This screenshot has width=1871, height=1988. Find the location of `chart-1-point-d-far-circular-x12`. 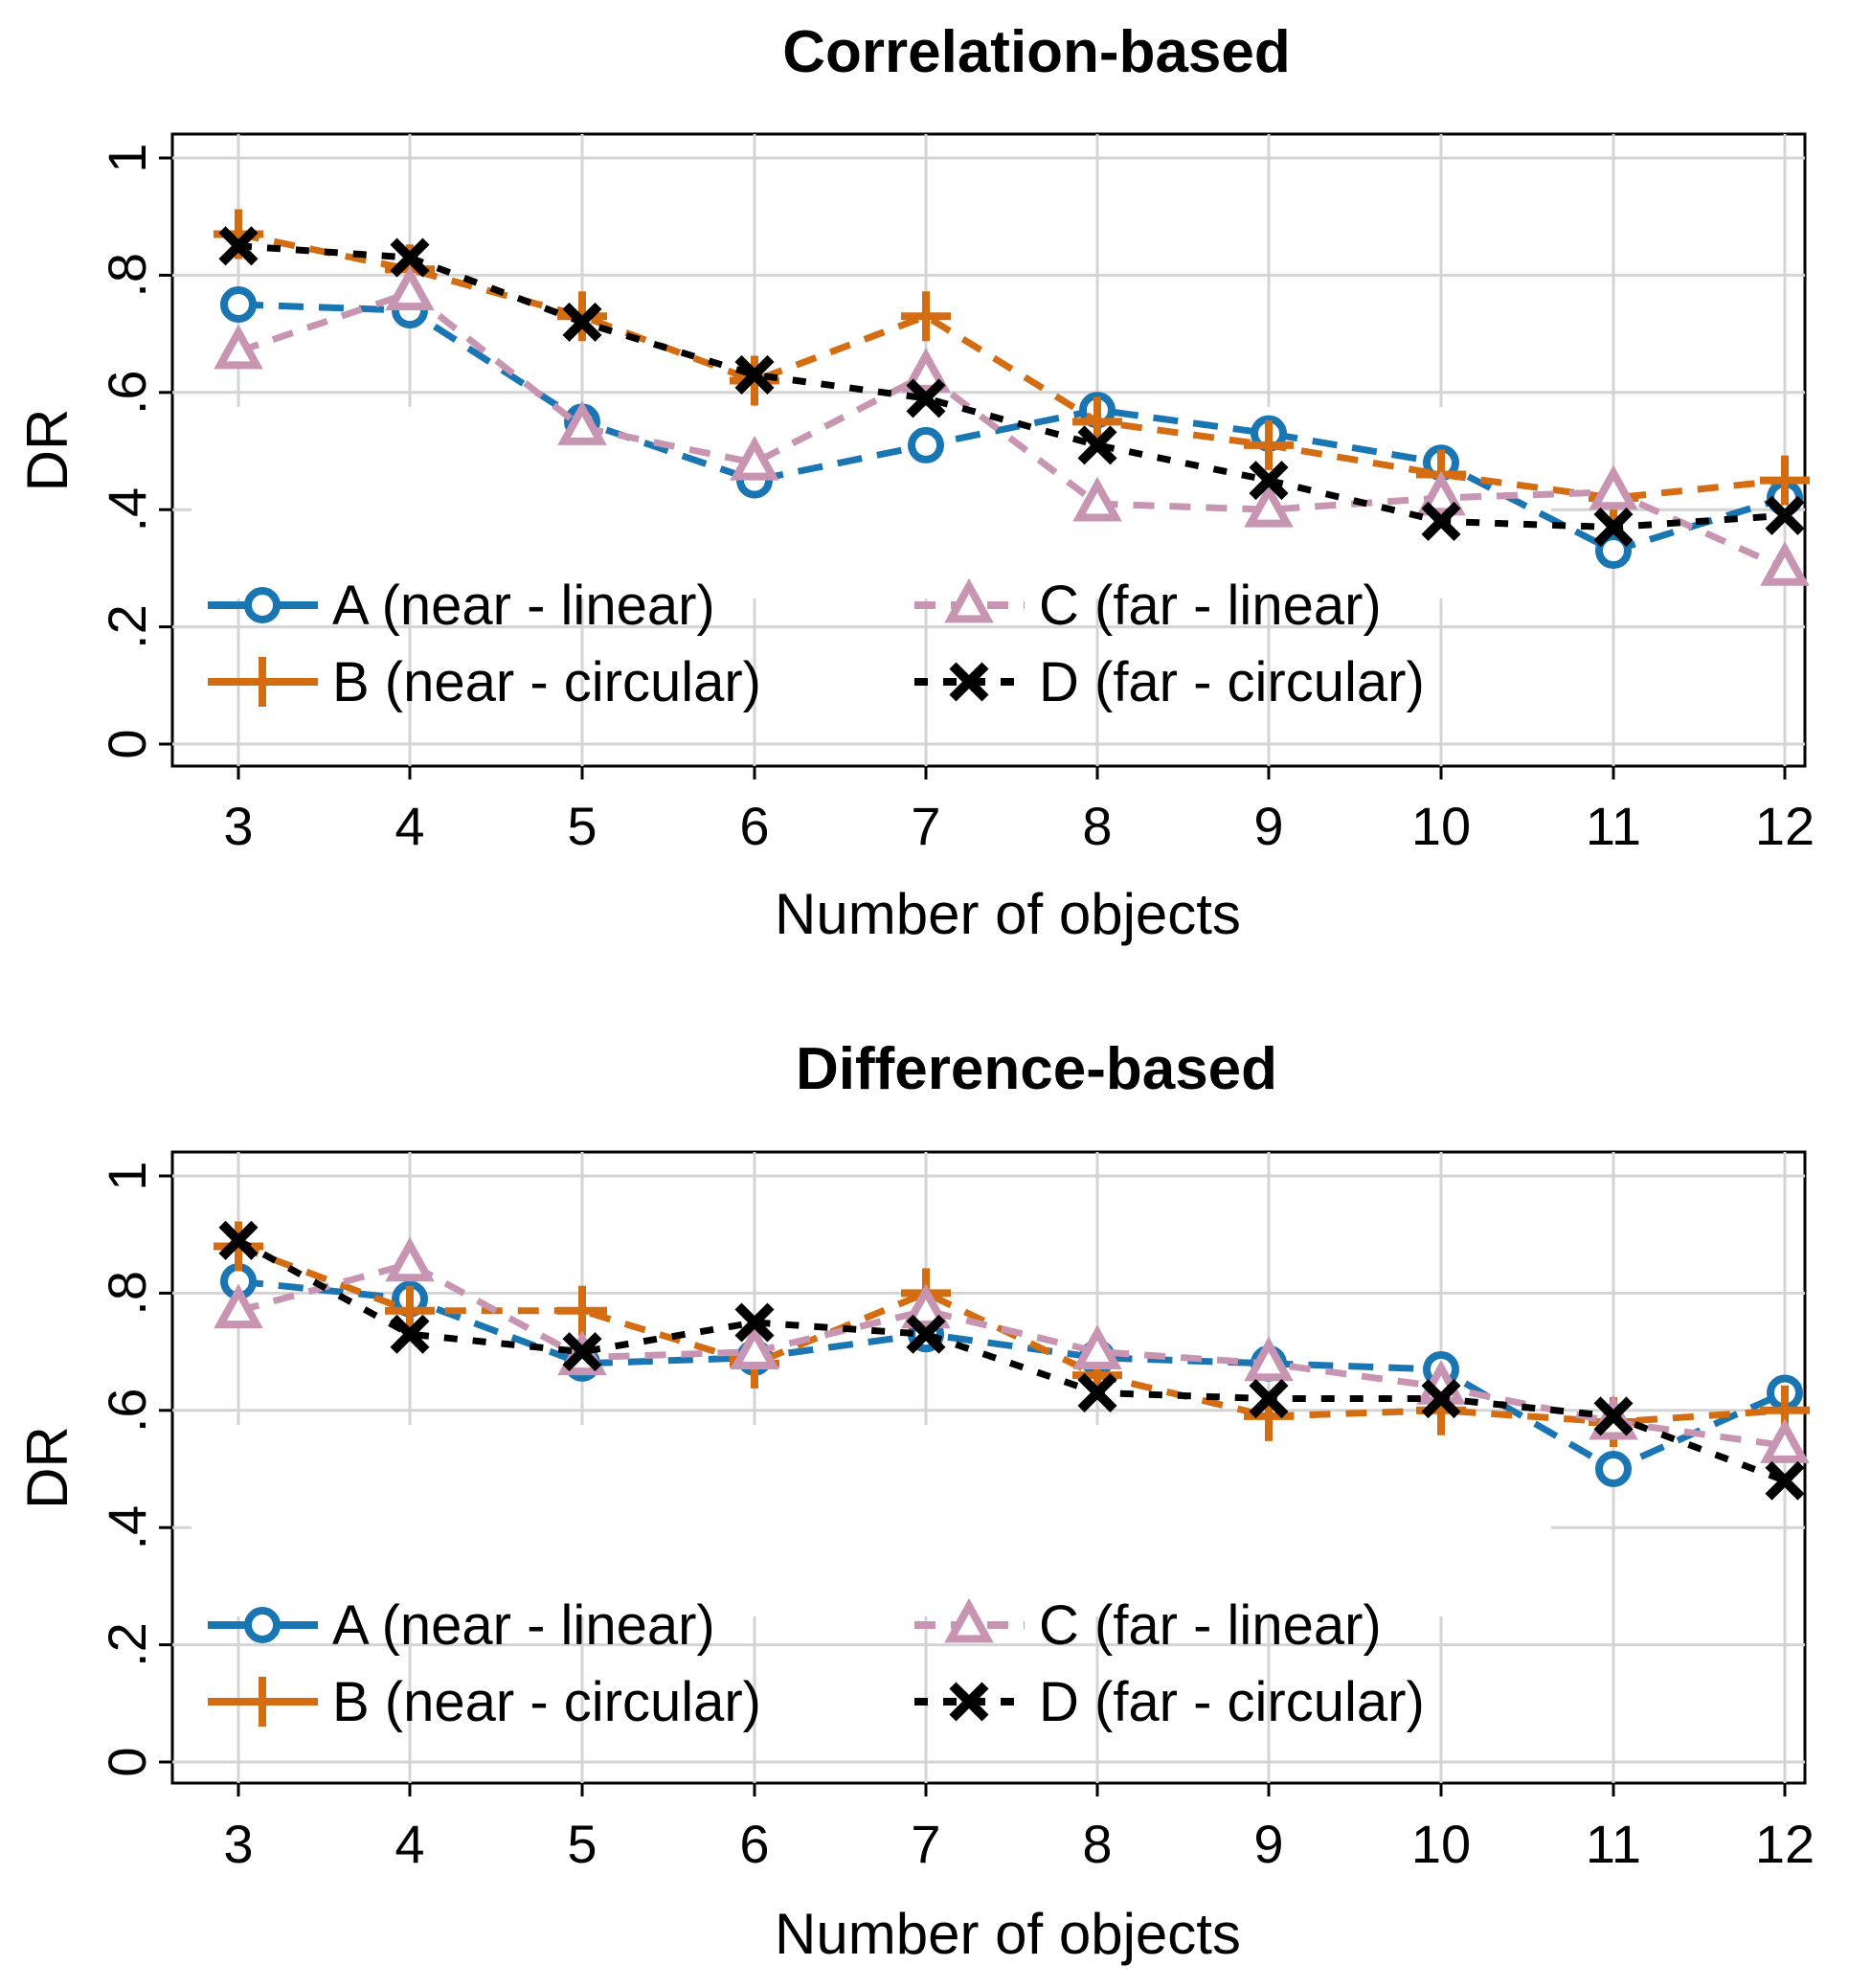

chart-1-point-d-far-circular-x12 is located at coordinates (1785, 515).